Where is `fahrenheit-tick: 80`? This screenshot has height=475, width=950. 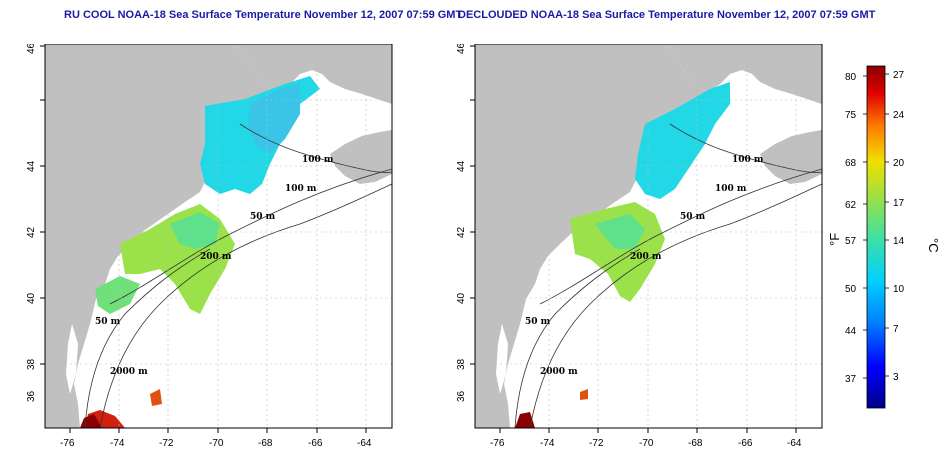 fahrenheit-tick: 80 is located at coordinates (851, 77).